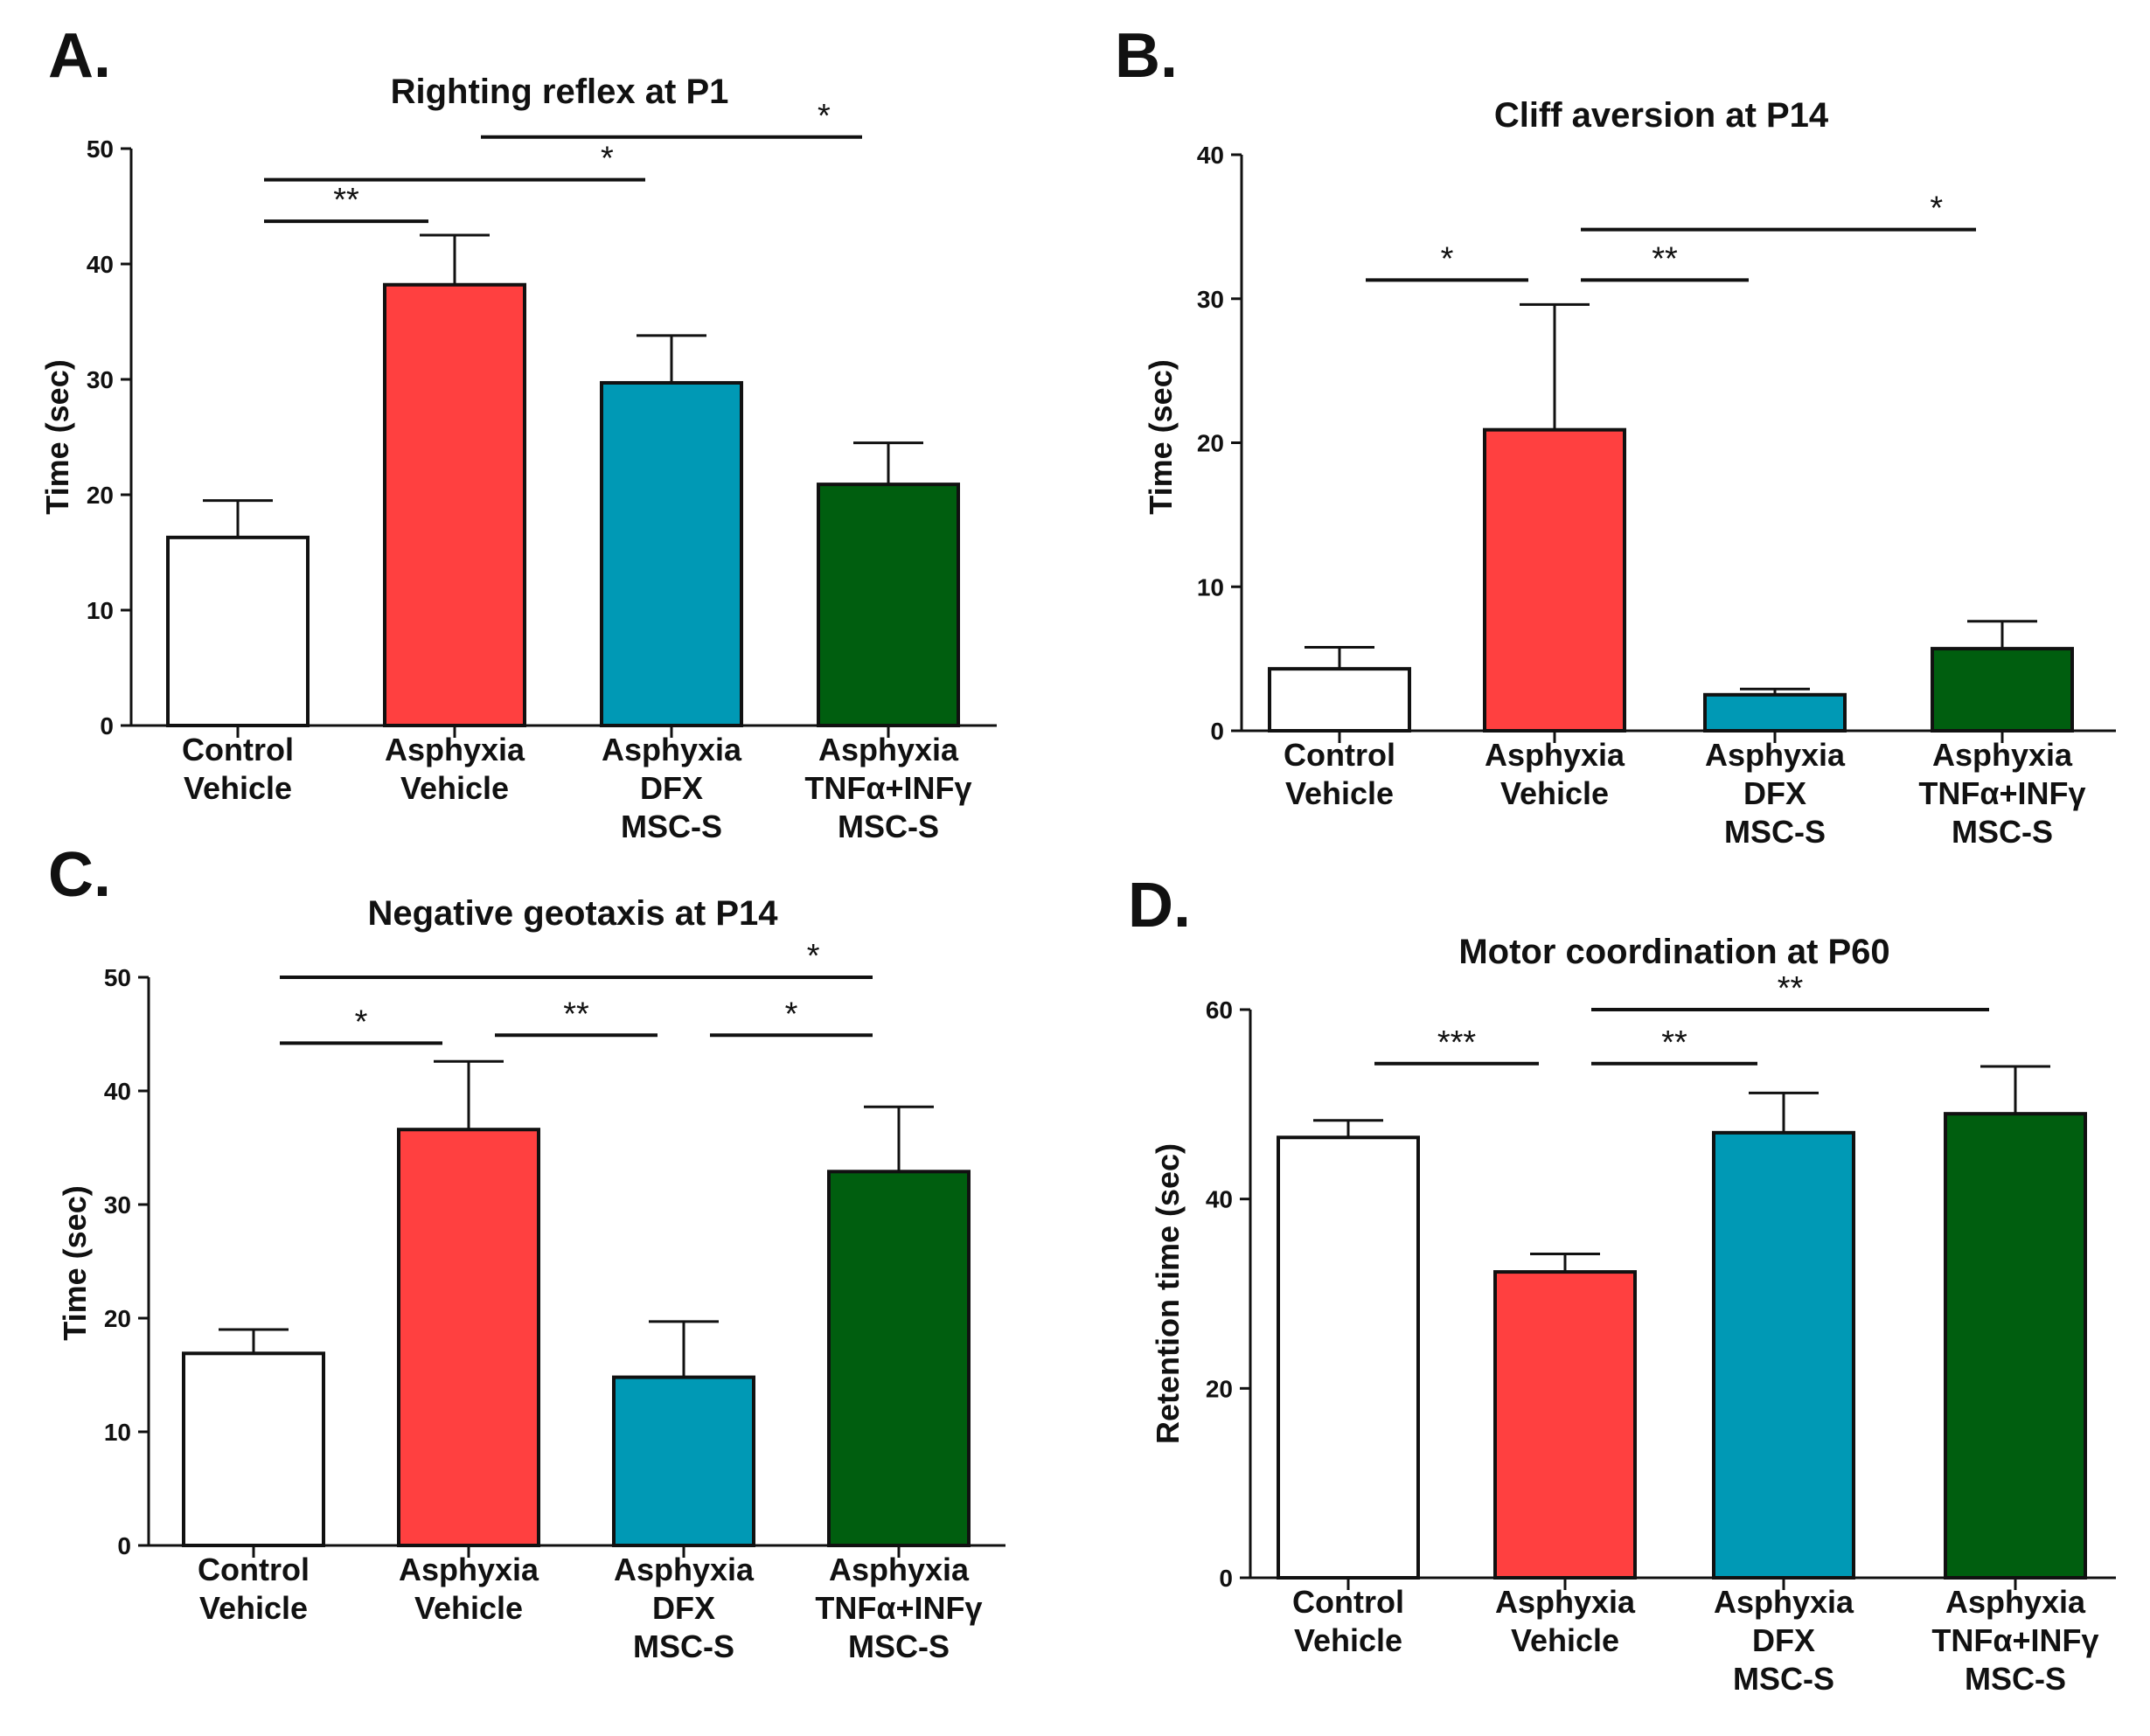 The width and height of the screenshot is (2150, 1736). What do you see at coordinates (1674, 952) in the screenshot?
I see `chart-title: Motor coordination at P60` at bounding box center [1674, 952].